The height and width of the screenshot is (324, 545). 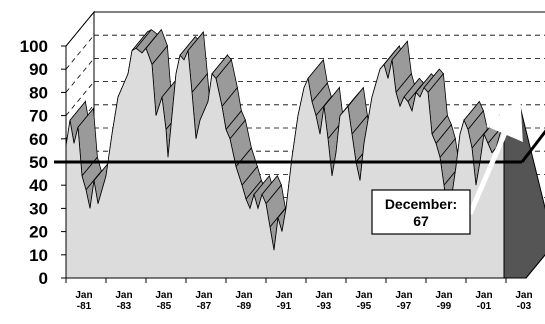 What do you see at coordinates (299, 146) in the screenshot?
I see `reference-line-layer` at bounding box center [299, 146].